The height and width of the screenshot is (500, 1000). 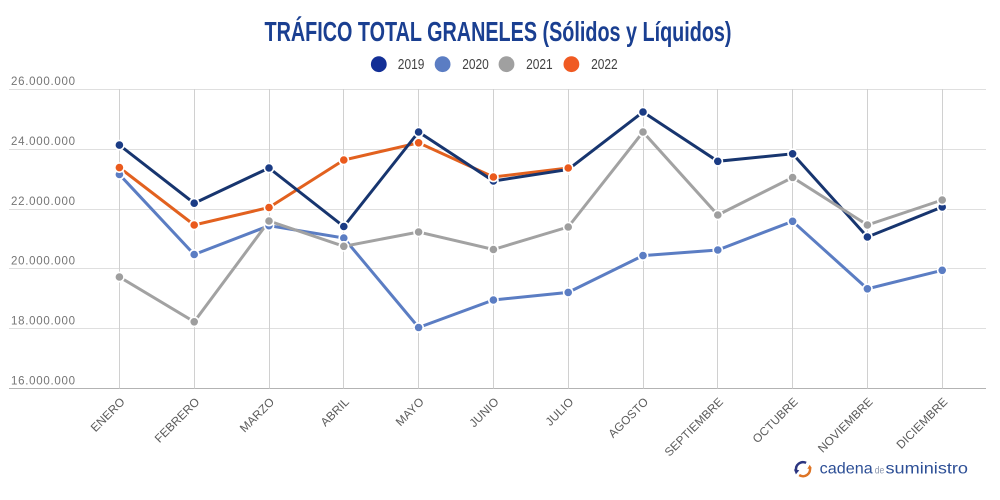 I want to click on svg-text: 2021, so click(x=539, y=65).